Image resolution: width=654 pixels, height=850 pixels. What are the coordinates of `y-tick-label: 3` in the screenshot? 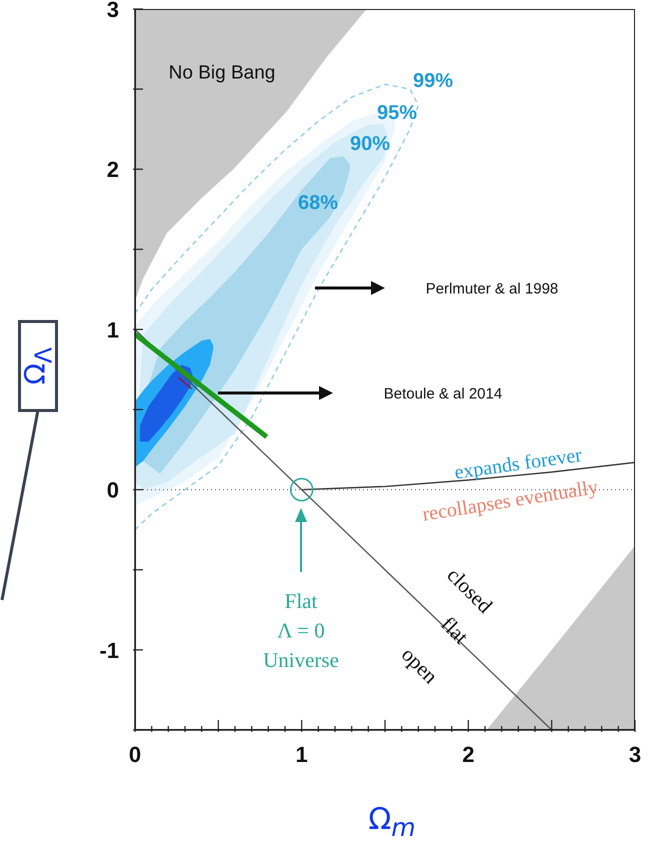 It's located at (112, 11).